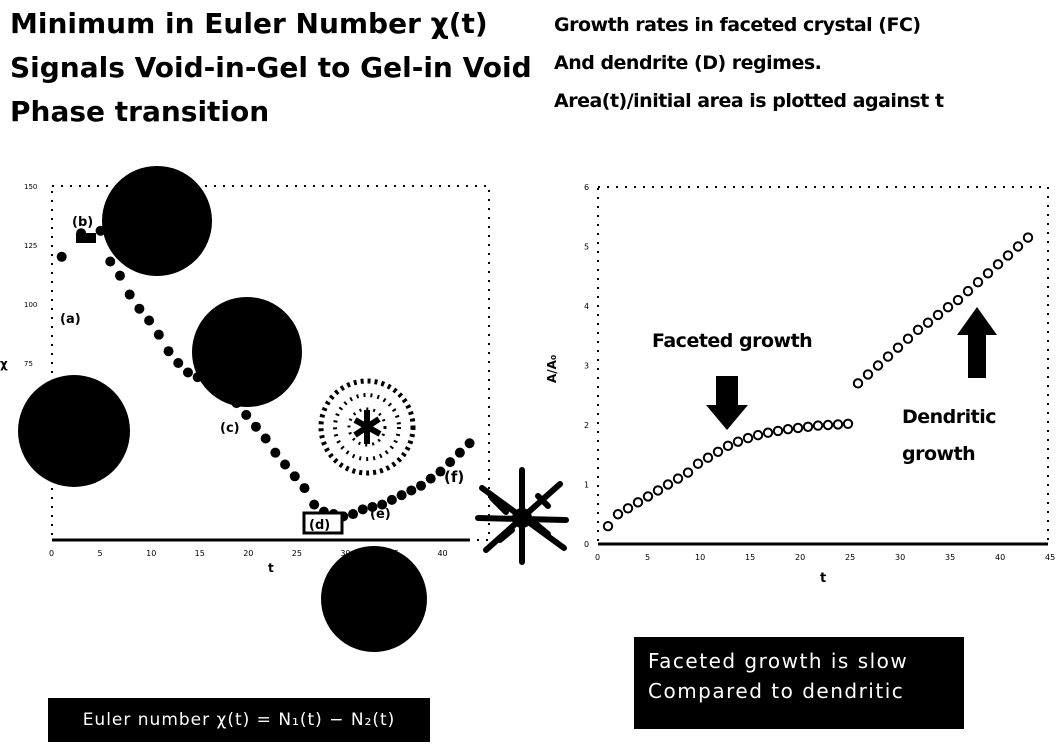  I want to click on euler-y-axis-label: χ, so click(4, 364).